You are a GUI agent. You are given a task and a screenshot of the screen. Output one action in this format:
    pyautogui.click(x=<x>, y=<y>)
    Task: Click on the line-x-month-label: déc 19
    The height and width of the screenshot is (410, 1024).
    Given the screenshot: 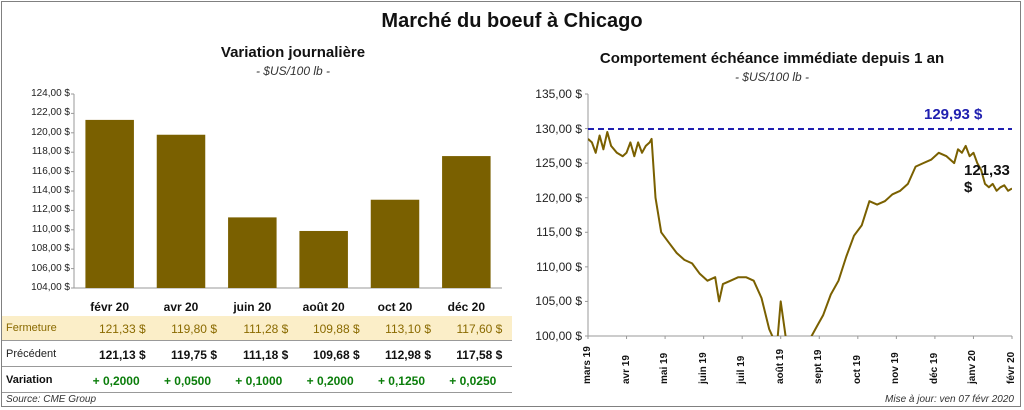 What is the action you would take?
    pyautogui.click(x=934, y=368)
    